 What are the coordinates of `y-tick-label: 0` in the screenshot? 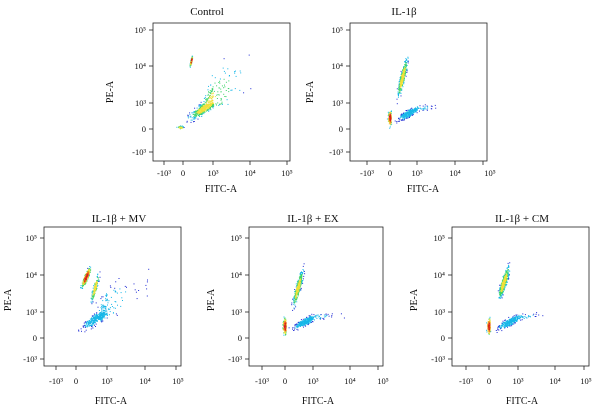 It's located at (35, 338).